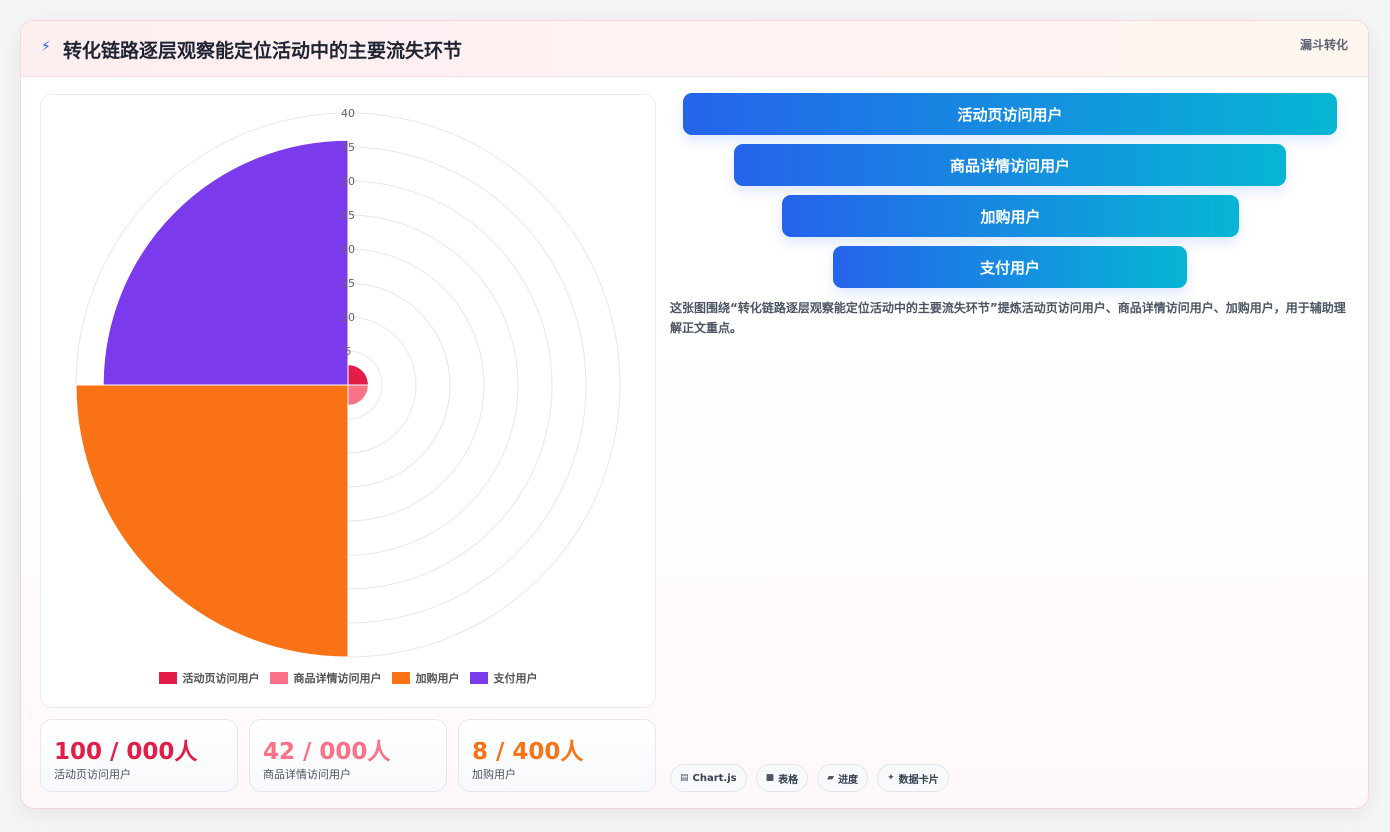 The width and height of the screenshot is (1390, 832). Describe the element at coordinates (714, 778) in the screenshot. I see `chip-label: Chart.js` at that location.